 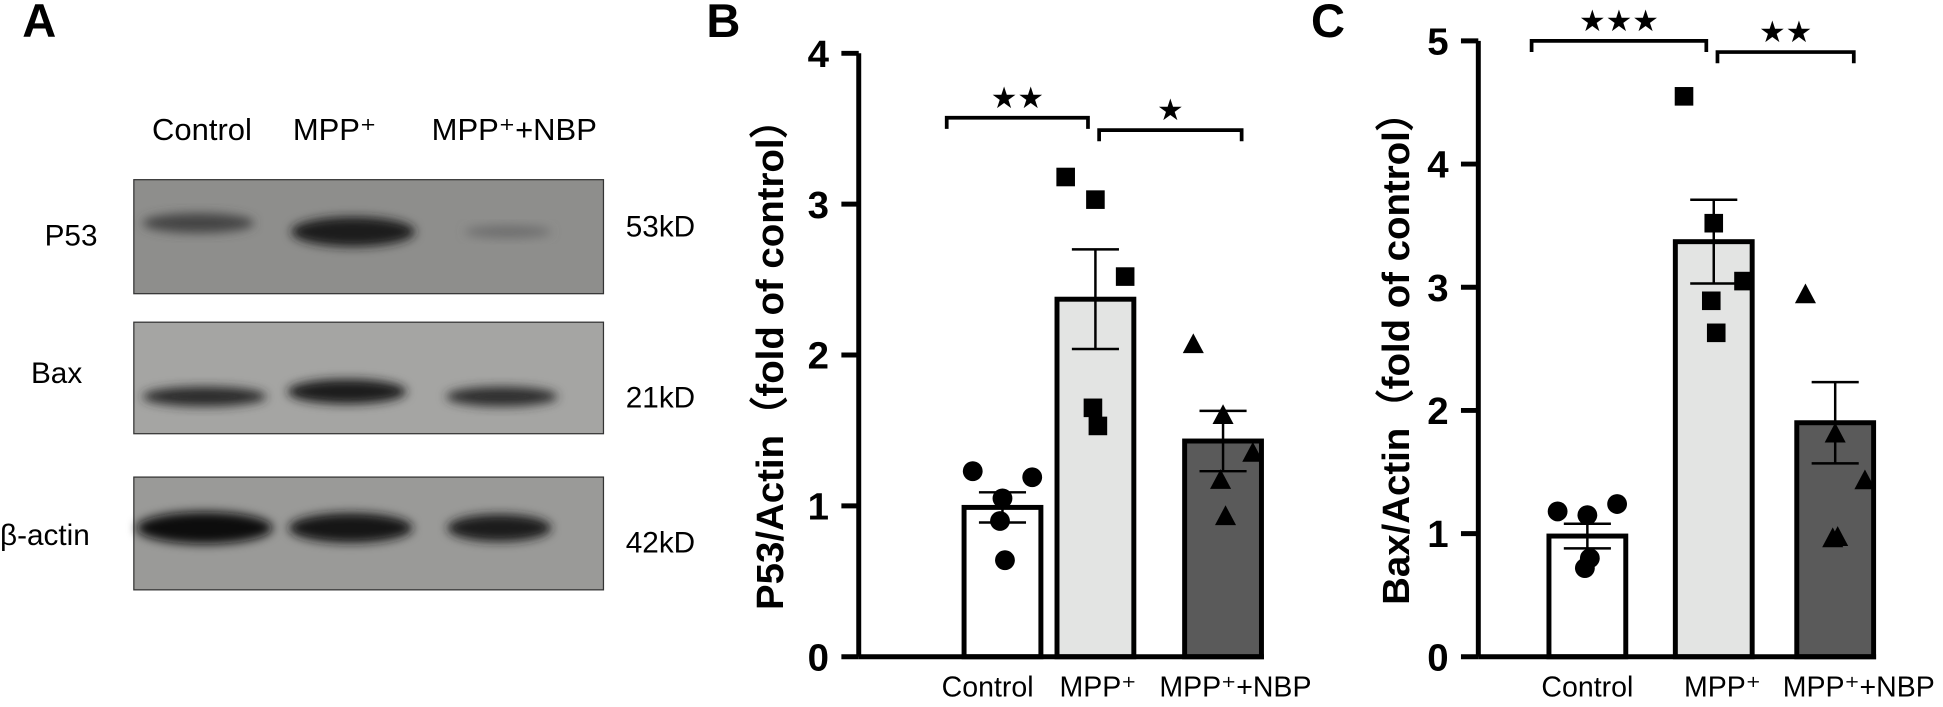 I want to click on panel-label: A, so click(x=39, y=23).